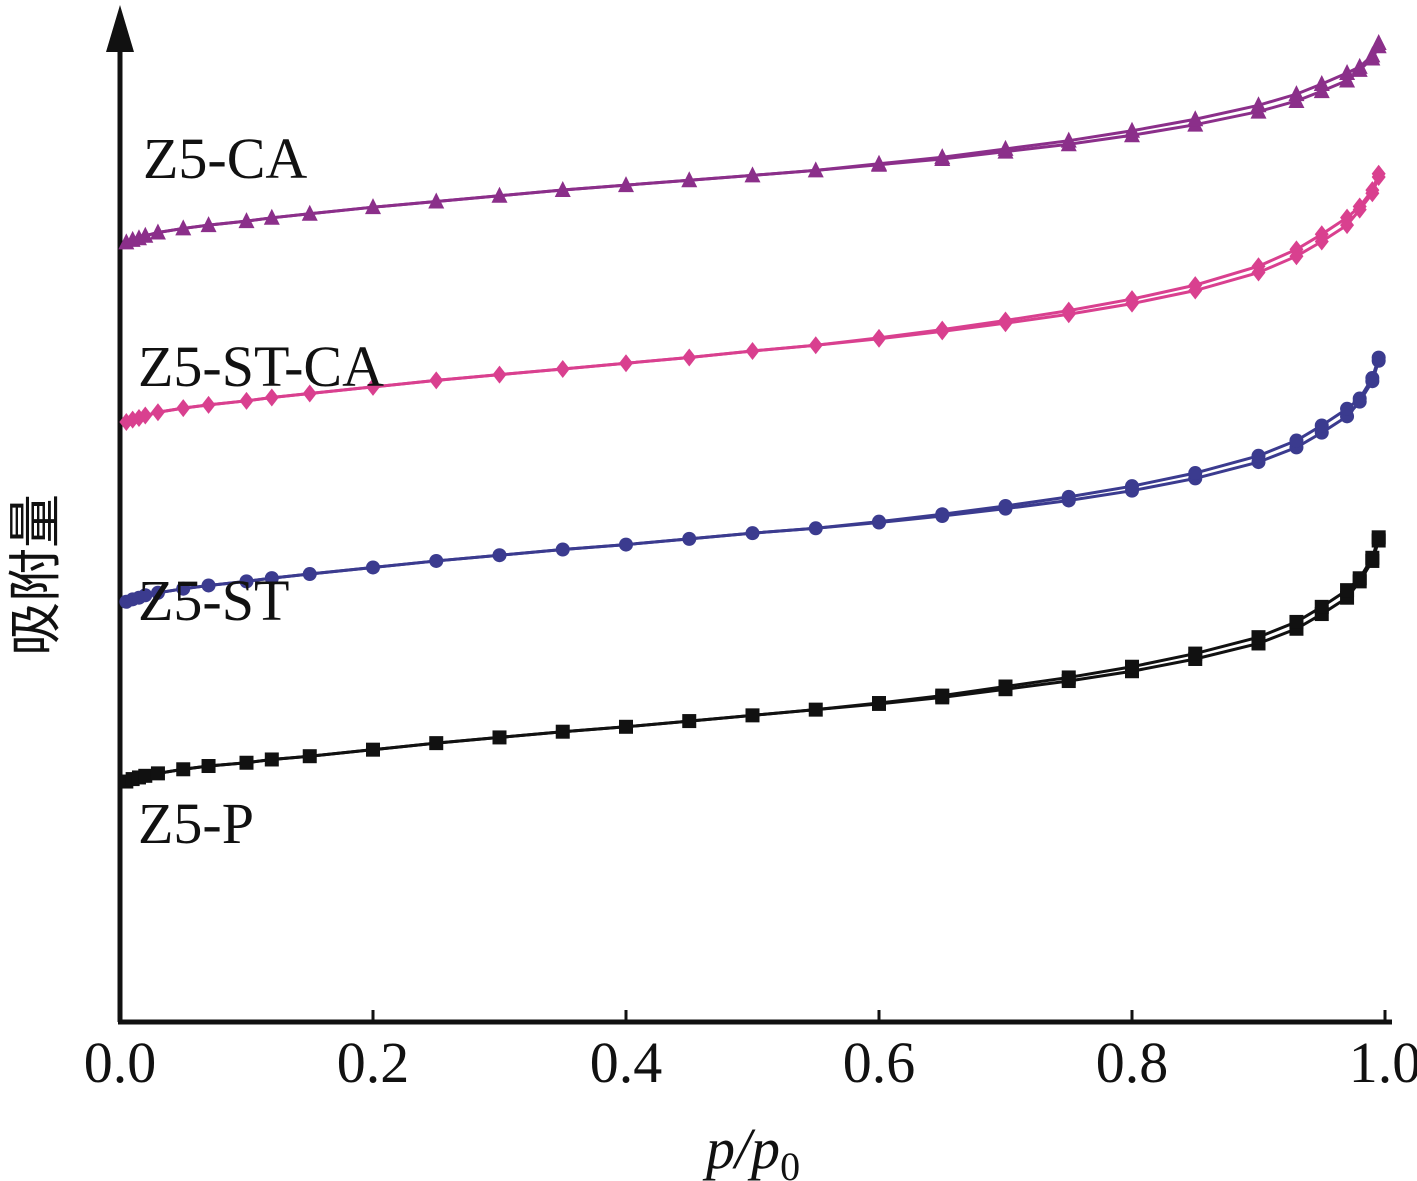 This screenshot has height=1181, width=1417. What do you see at coordinates (261, 366) in the screenshot?
I see `series-label: Z5-ST-CA` at bounding box center [261, 366].